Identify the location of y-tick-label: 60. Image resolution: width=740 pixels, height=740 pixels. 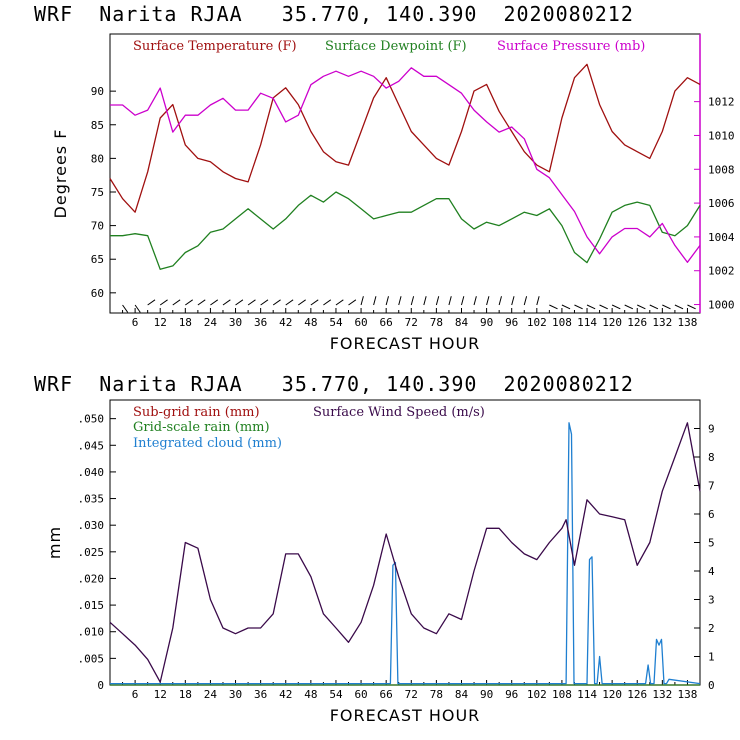
(97, 293).